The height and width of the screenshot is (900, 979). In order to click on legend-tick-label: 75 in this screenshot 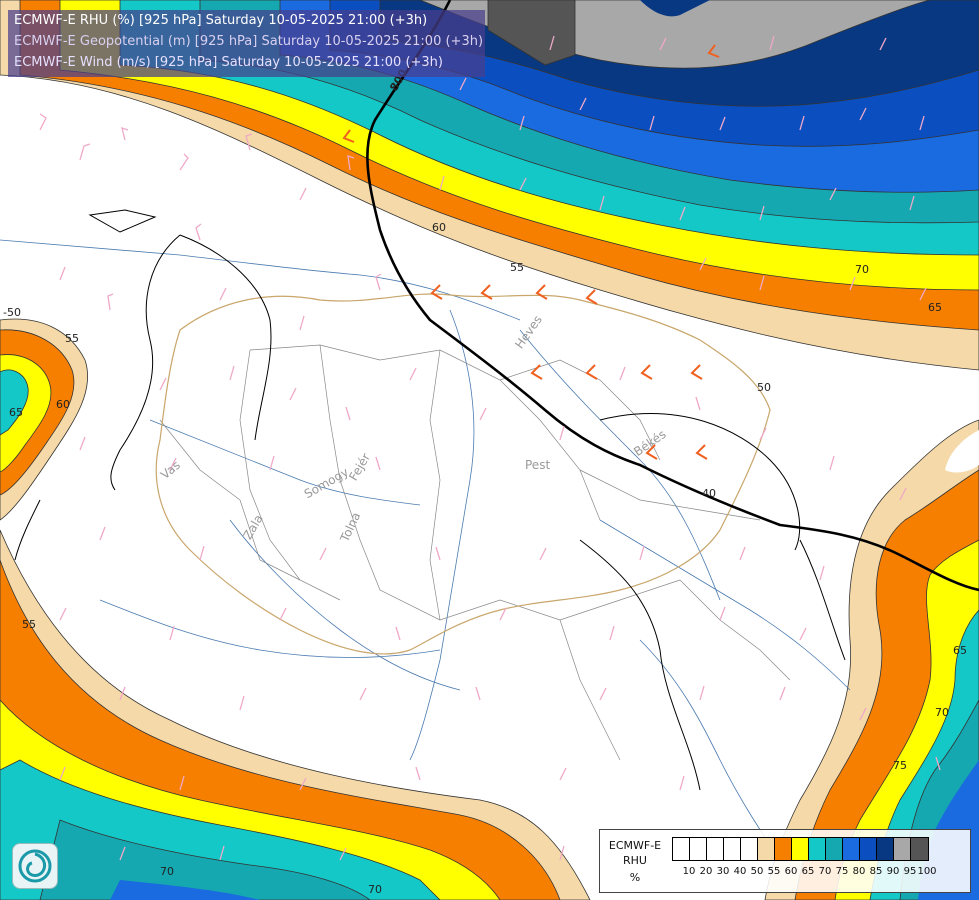, I will do `click(842, 871)`.